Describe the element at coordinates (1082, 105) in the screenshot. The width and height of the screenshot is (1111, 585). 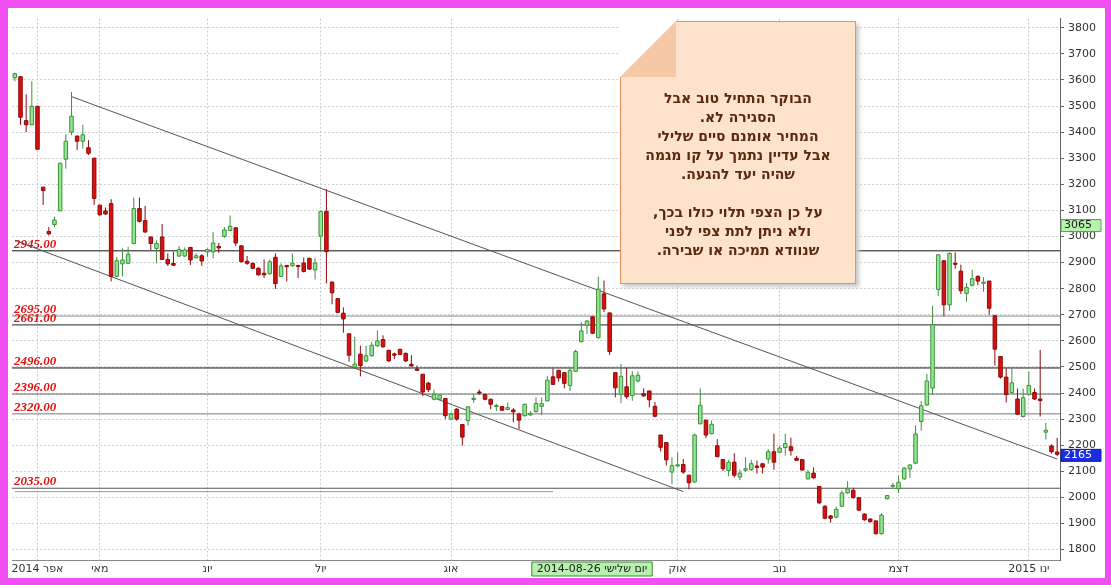
I see `y-tick-label: 3500` at that location.